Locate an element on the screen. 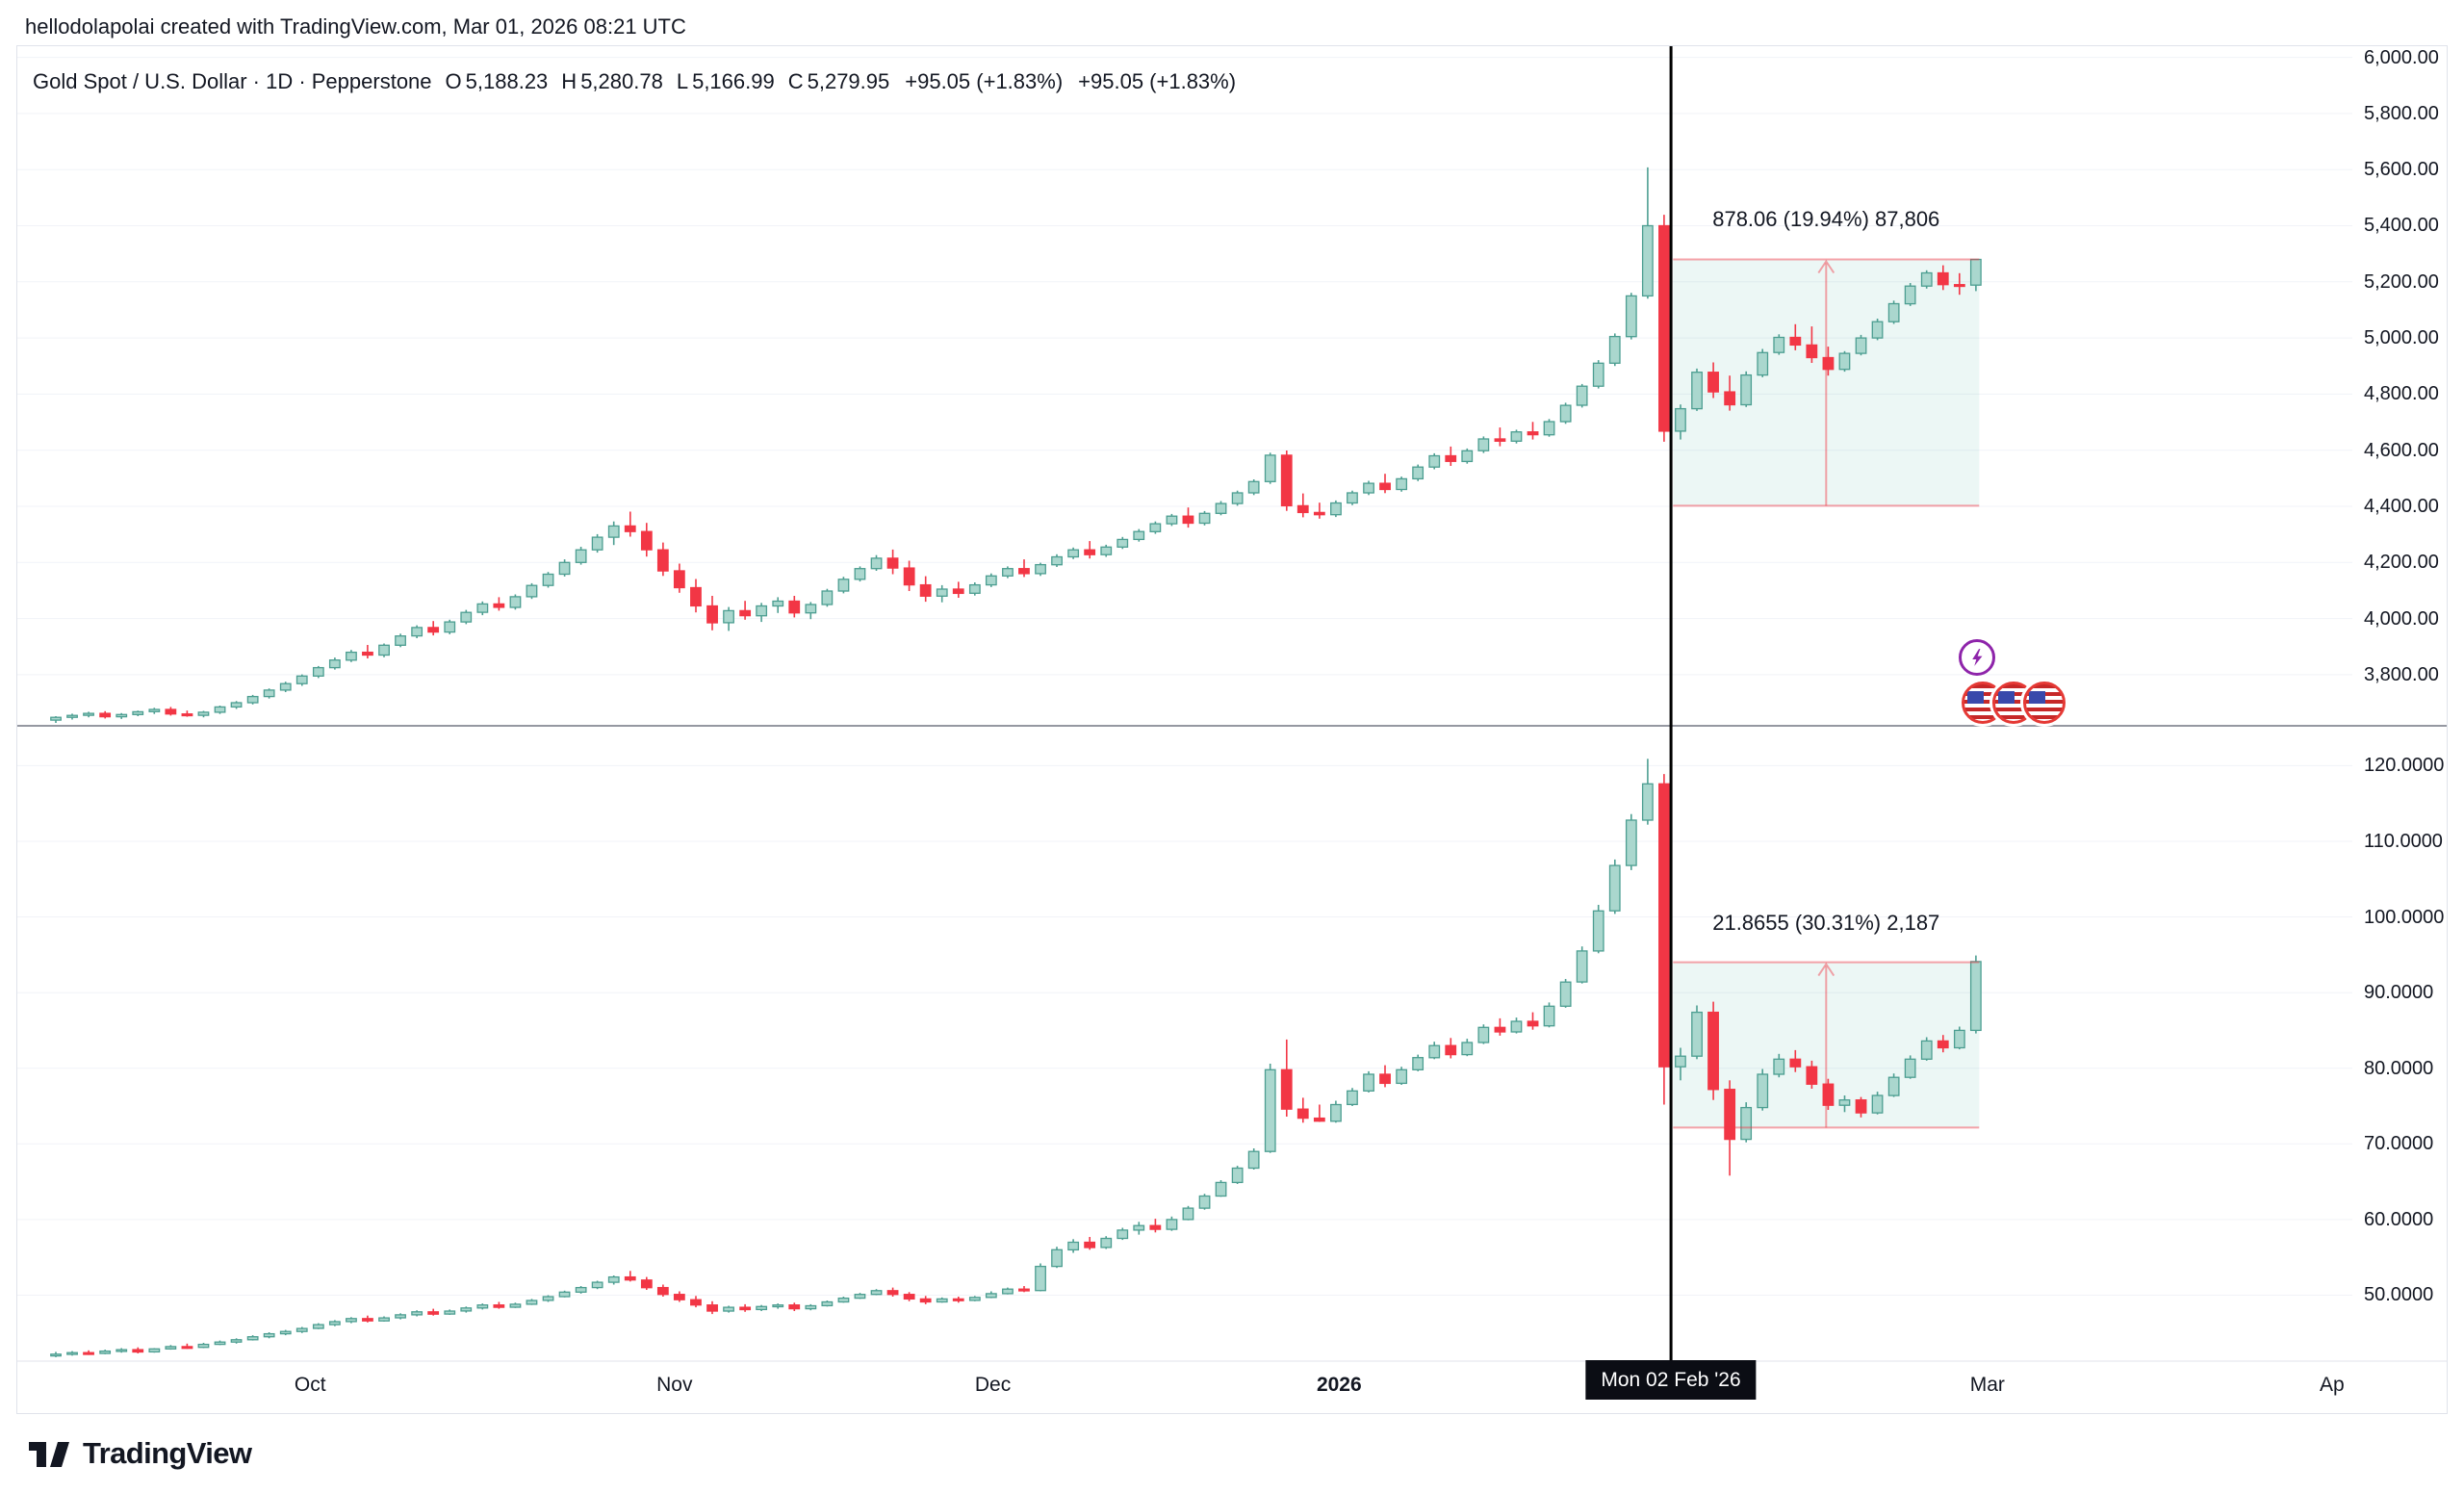  ohlc-key: O is located at coordinates (453, 81).